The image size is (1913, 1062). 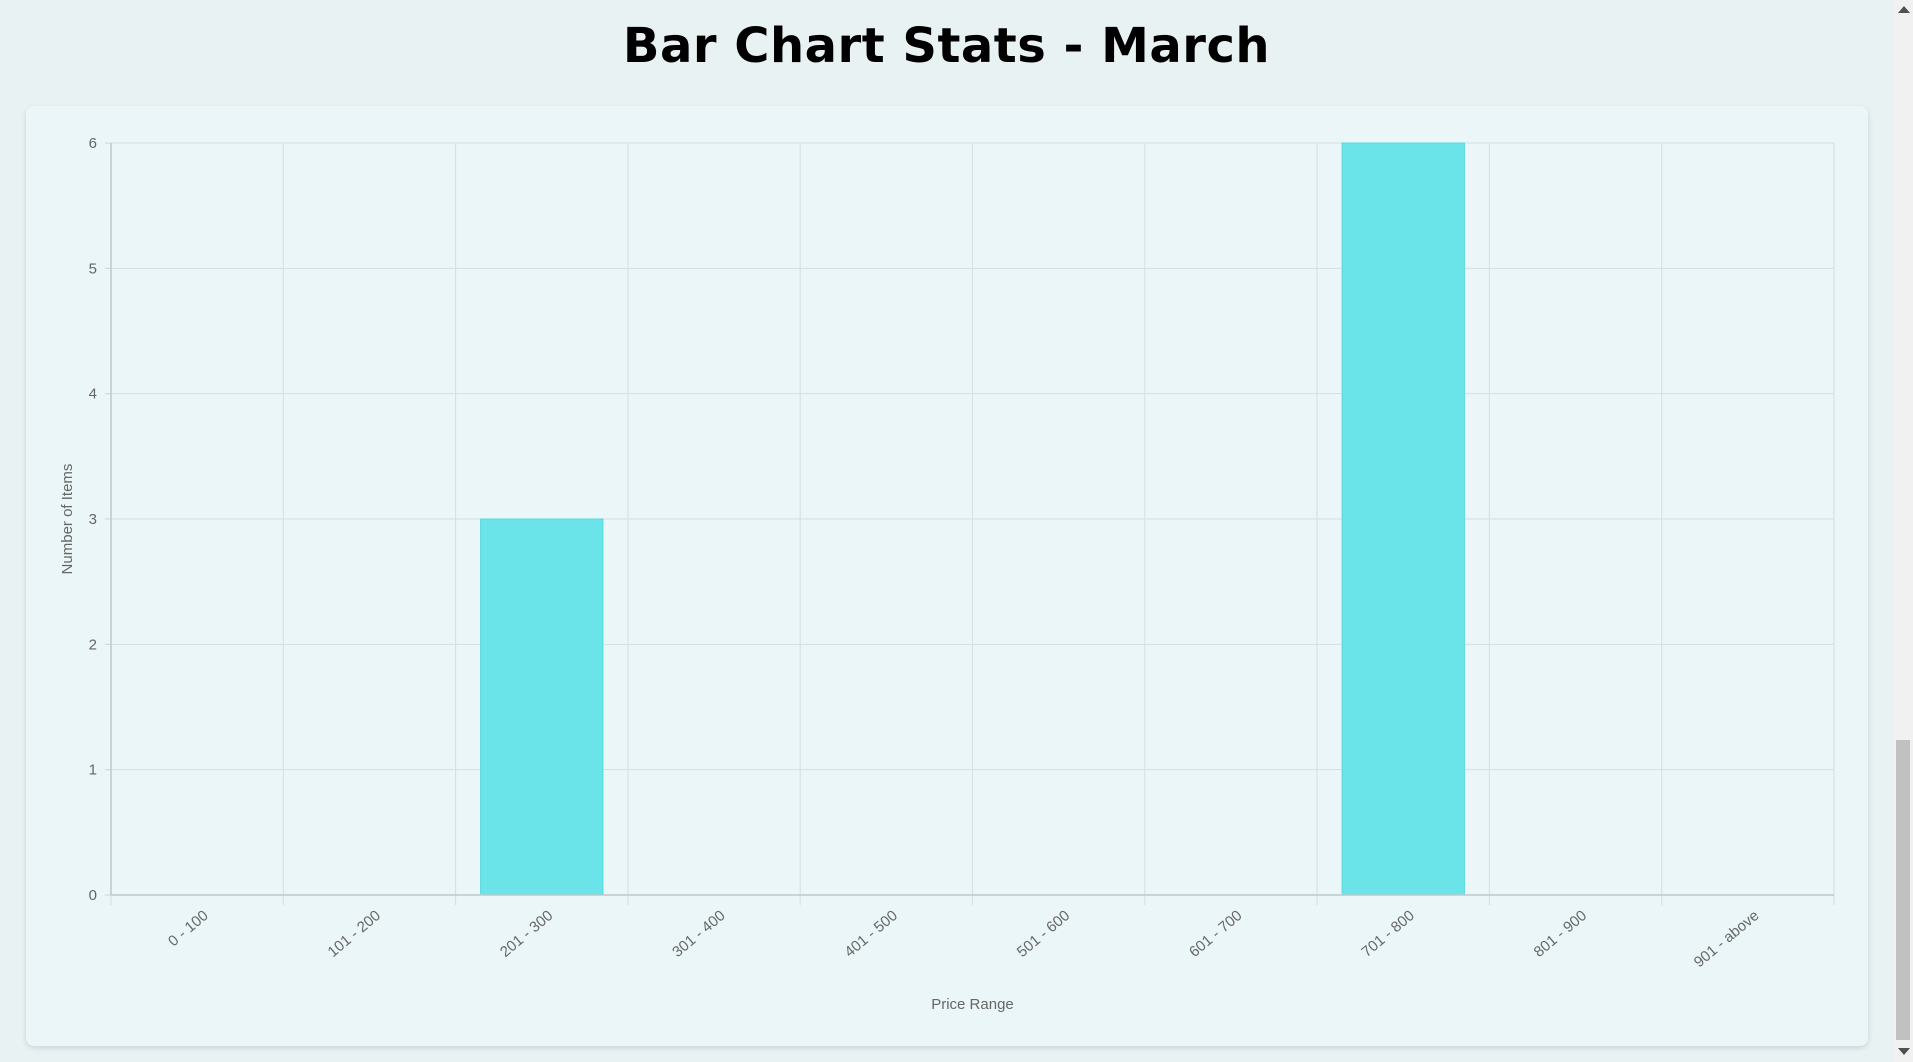 What do you see at coordinates (1043, 934) in the screenshot?
I see `x-tick-label: 501 - 600` at bounding box center [1043, 934].